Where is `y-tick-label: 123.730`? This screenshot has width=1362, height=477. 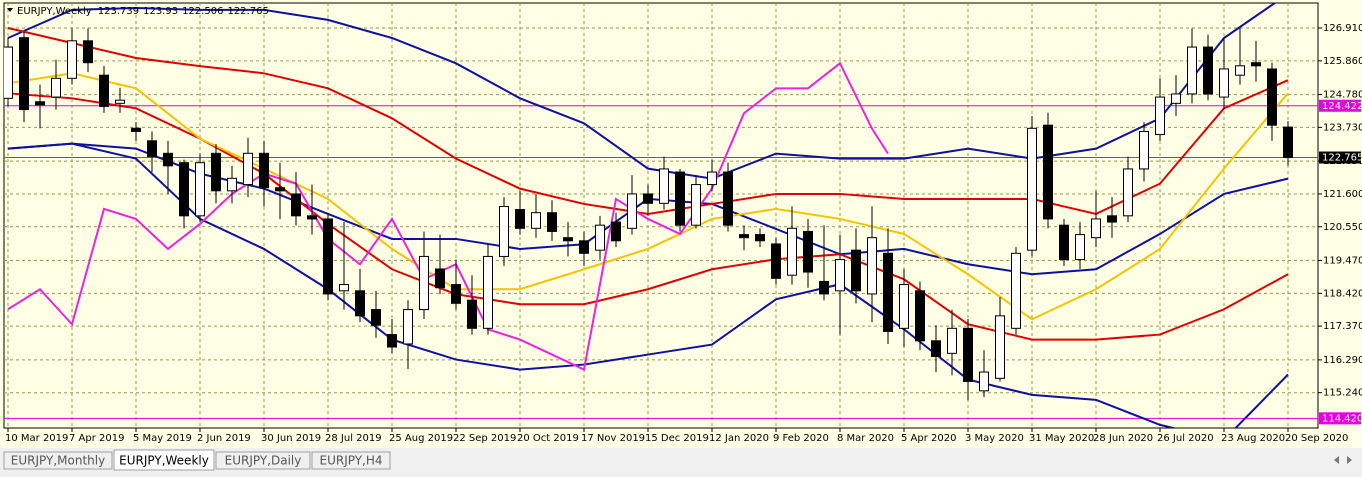 y-tick-label: 123.730 is located at coordinates (1342, 127).